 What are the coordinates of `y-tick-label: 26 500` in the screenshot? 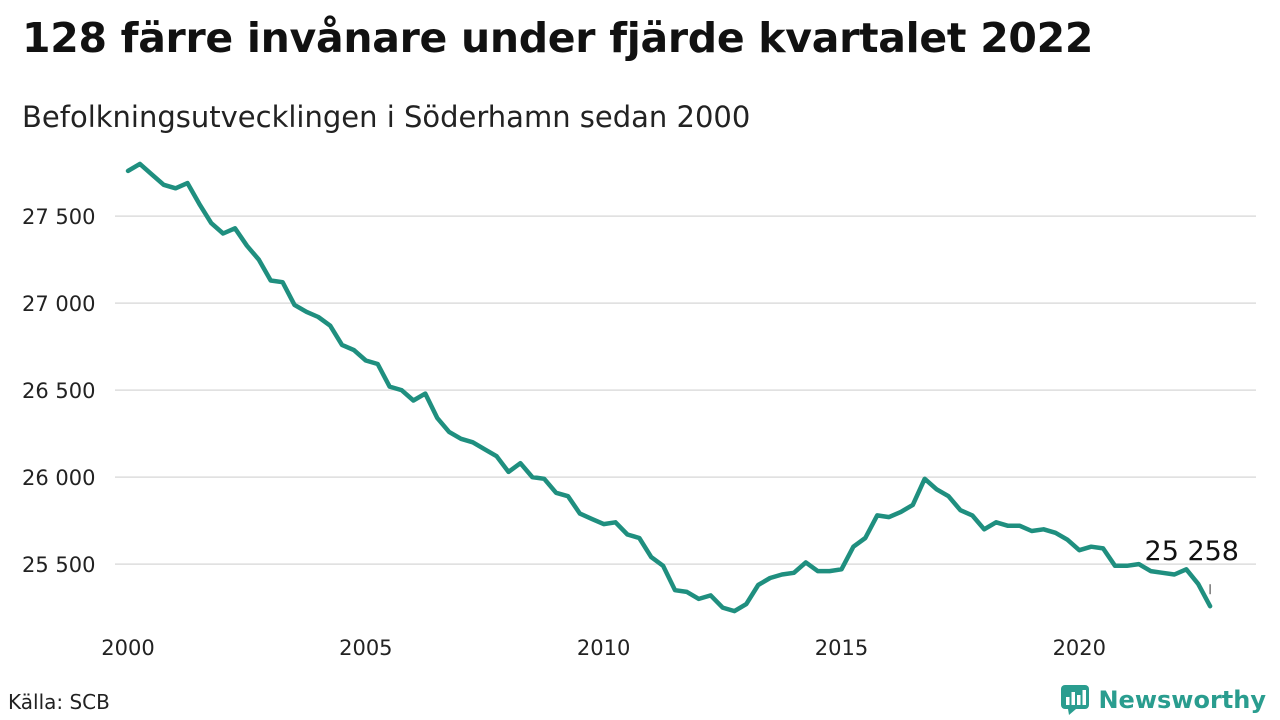 It's located at (58, 391).